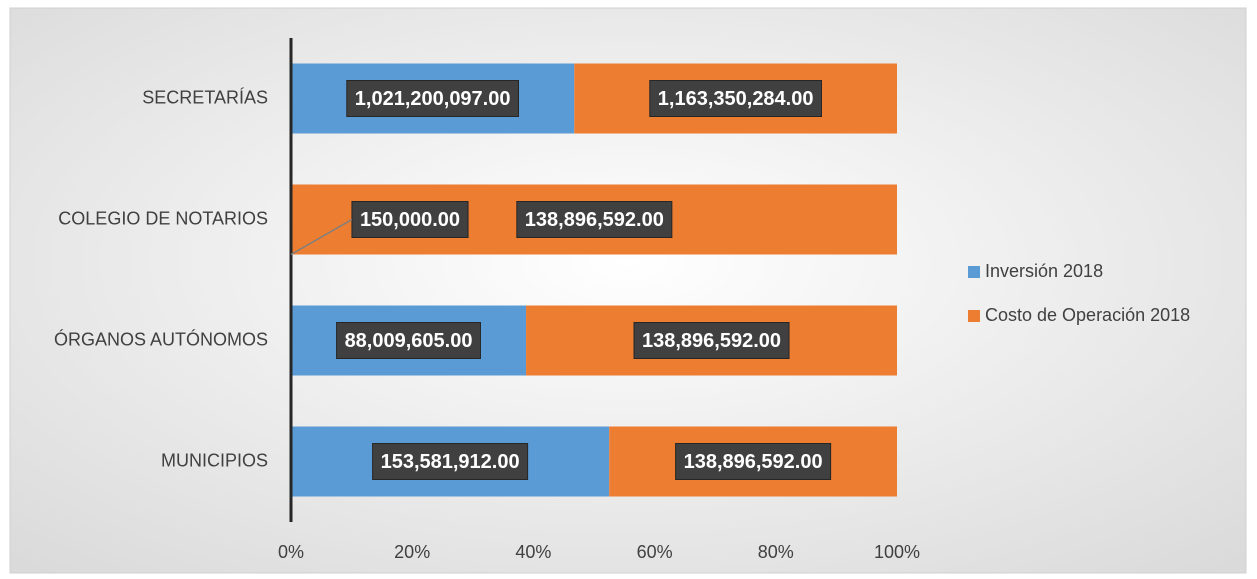 This screenshot has height=579, width=1257. What do you see at coordinates (214, 460) in the screenshot?
I see `y-tick-label: MUNICIPIOS` at bounding box center [214, 460].